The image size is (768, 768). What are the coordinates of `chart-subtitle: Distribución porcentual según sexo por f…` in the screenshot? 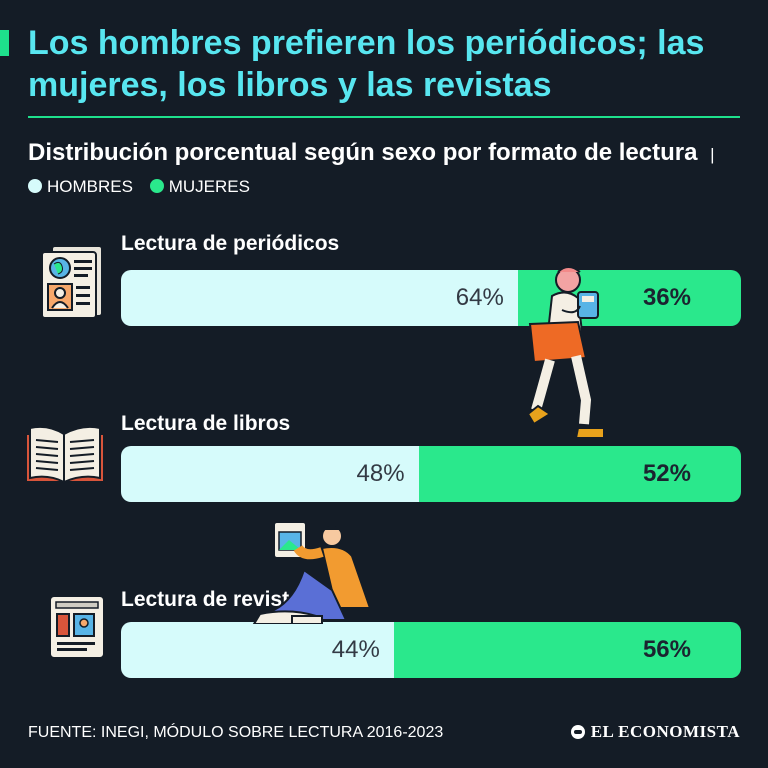 It's located at (384, 170).